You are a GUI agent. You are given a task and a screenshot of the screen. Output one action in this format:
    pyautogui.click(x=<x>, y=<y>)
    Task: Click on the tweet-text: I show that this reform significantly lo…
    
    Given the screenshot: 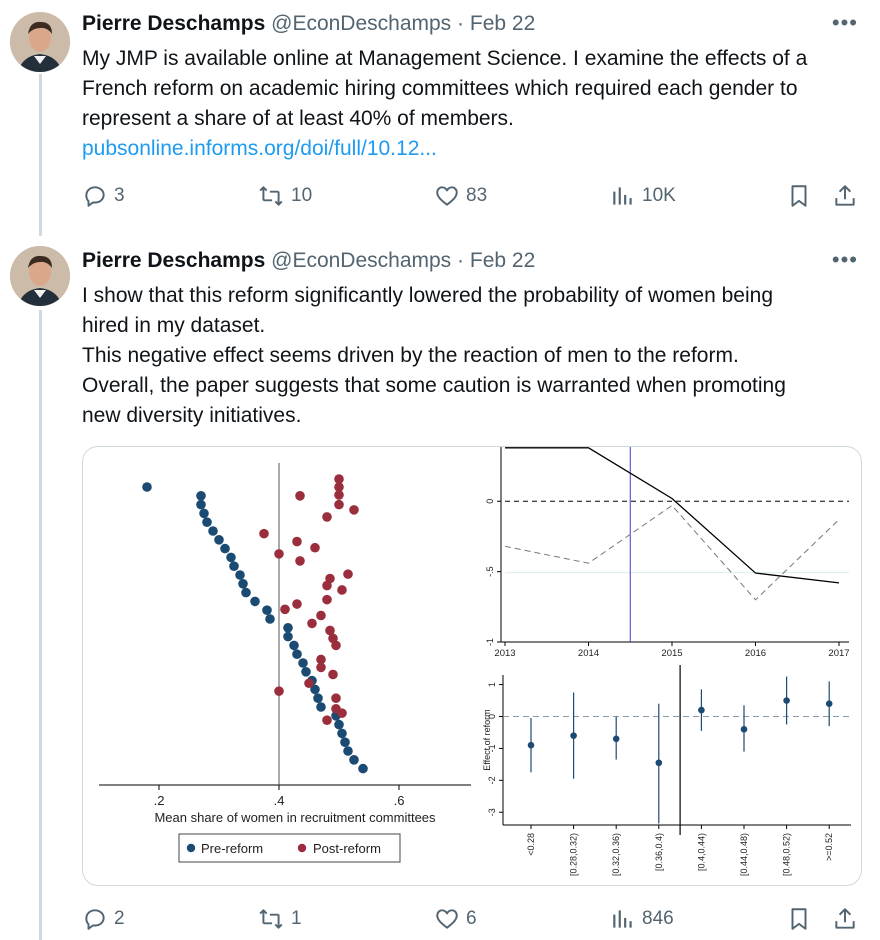 What is the action you would take?
    pyautogui.click(x=472, y=356)
    